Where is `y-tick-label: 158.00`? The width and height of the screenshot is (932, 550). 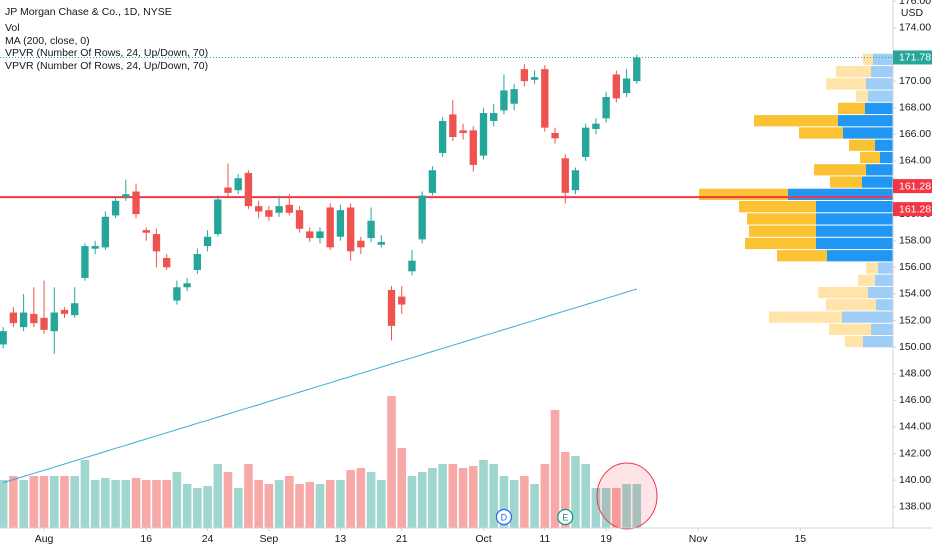 y-tick-label: 158.00 is located at coordinates (915, 241).